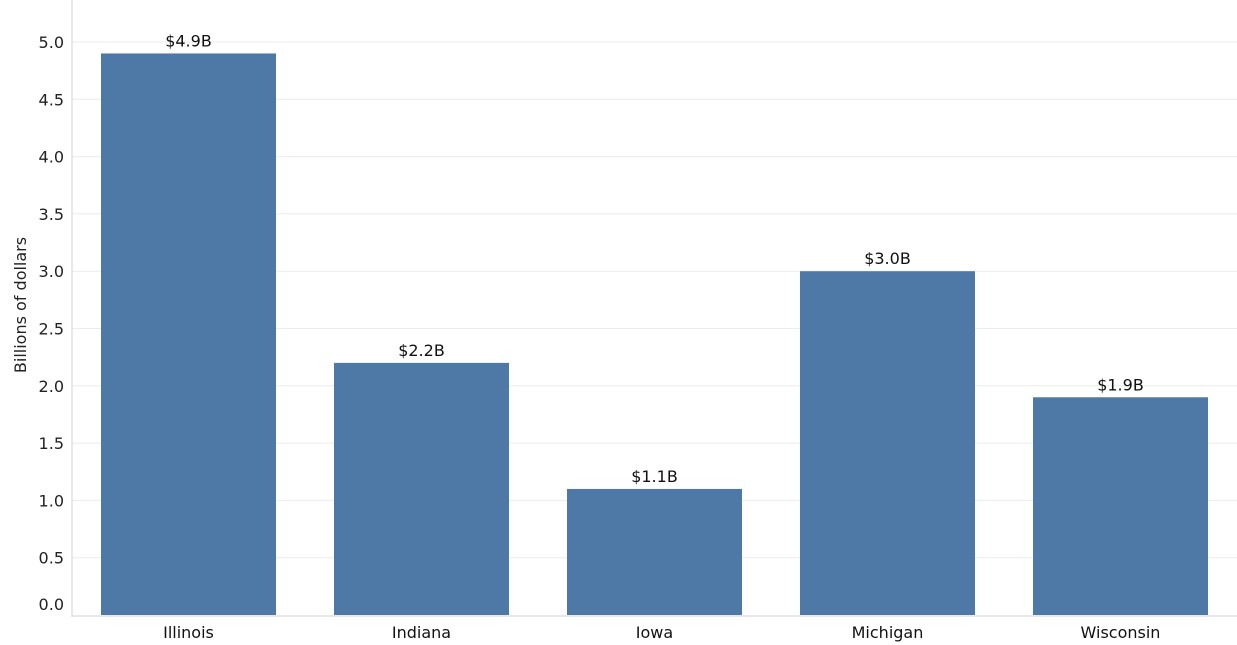 Image resolution: width=1237 pixels, height=645 pixels. I want to click on y-tick-label: 1.0, so click(51, 500).